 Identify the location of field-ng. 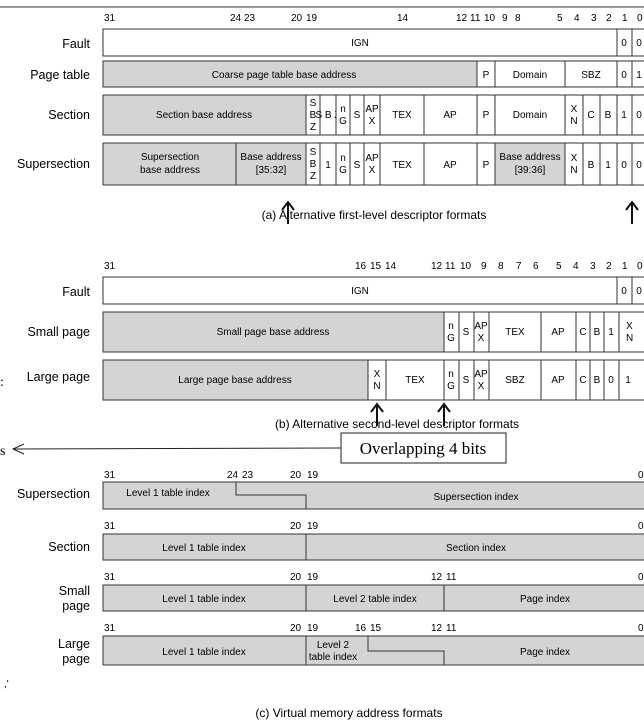
(451, 332).